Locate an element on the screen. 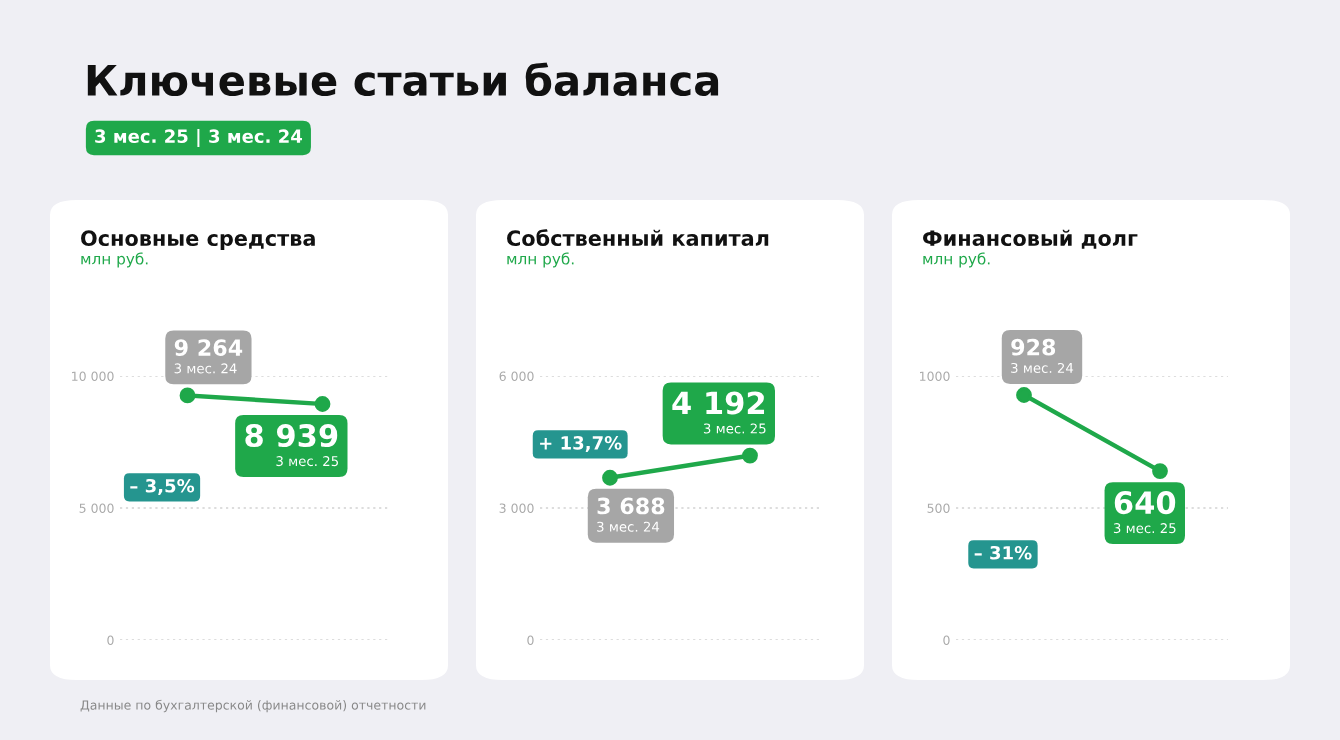  text: 928 is located at coordinates (1033, 347).